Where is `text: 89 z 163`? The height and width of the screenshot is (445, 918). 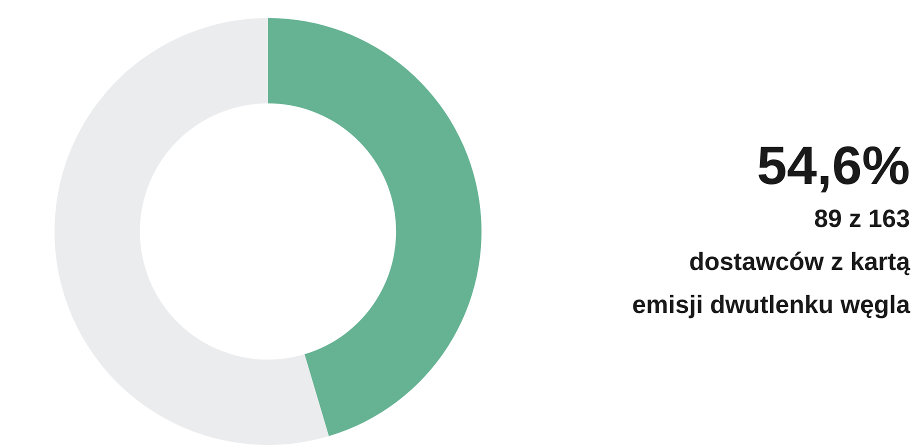 text: 89 z 163 is located at coordinates (861, 219).